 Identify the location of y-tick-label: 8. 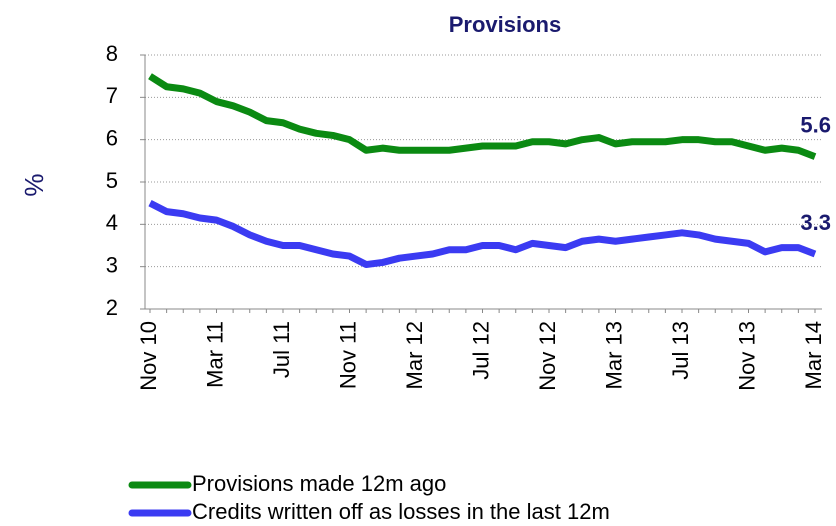
(112, 53).